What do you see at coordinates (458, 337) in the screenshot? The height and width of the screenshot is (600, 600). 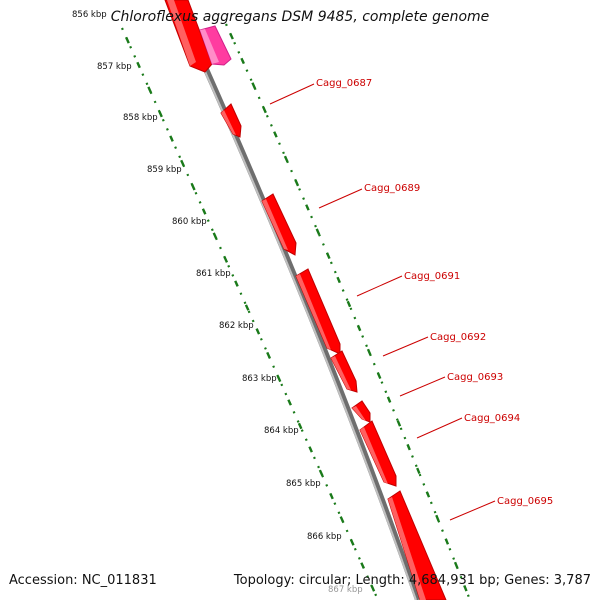 I see `gene-label-cagg-0692: Cagg_0692` at bounding box center [458, 337].